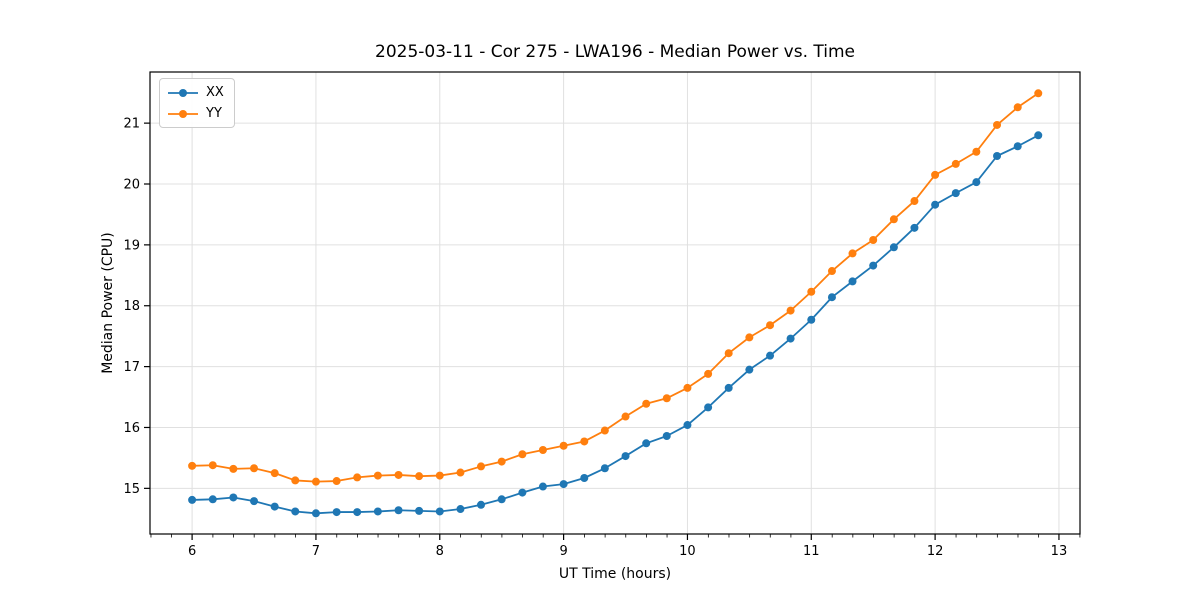  What do you see at coordinates (215, 92) in the screenshot?
I see `legend-label: XX` at bounding box center [215, 92].